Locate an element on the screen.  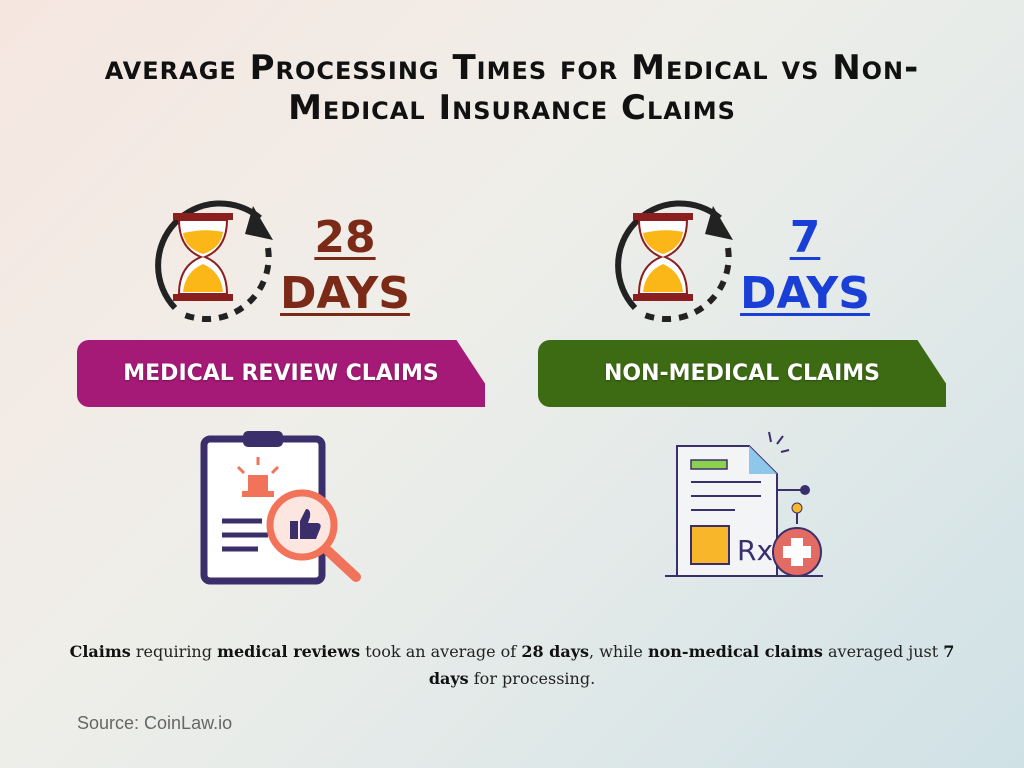
medical-days-unit: DAYS is located at coordinates (345, 293).